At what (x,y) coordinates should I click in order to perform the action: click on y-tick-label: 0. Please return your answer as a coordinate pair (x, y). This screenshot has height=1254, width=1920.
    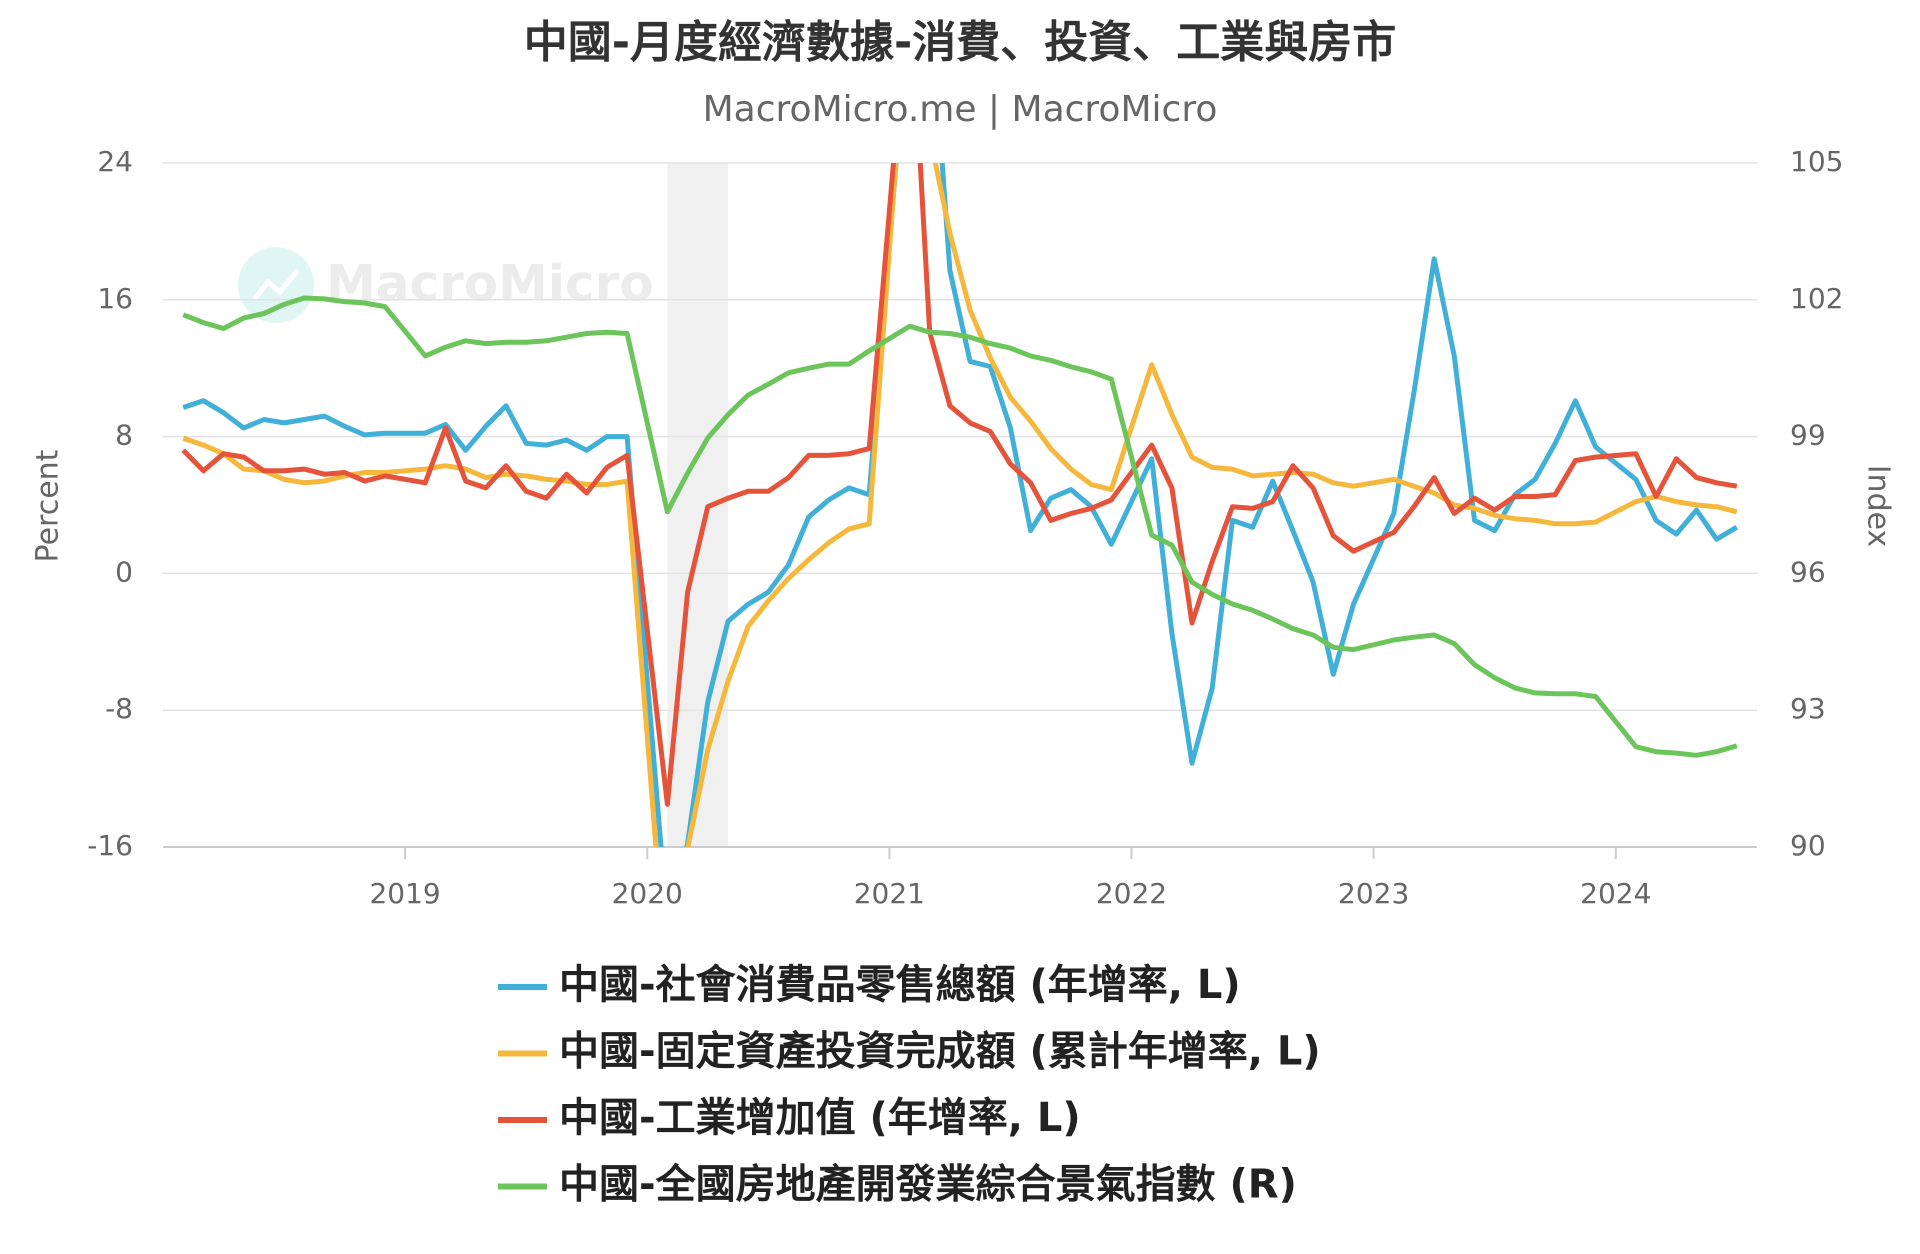
    Looking at the image, I should click on (124, 571).